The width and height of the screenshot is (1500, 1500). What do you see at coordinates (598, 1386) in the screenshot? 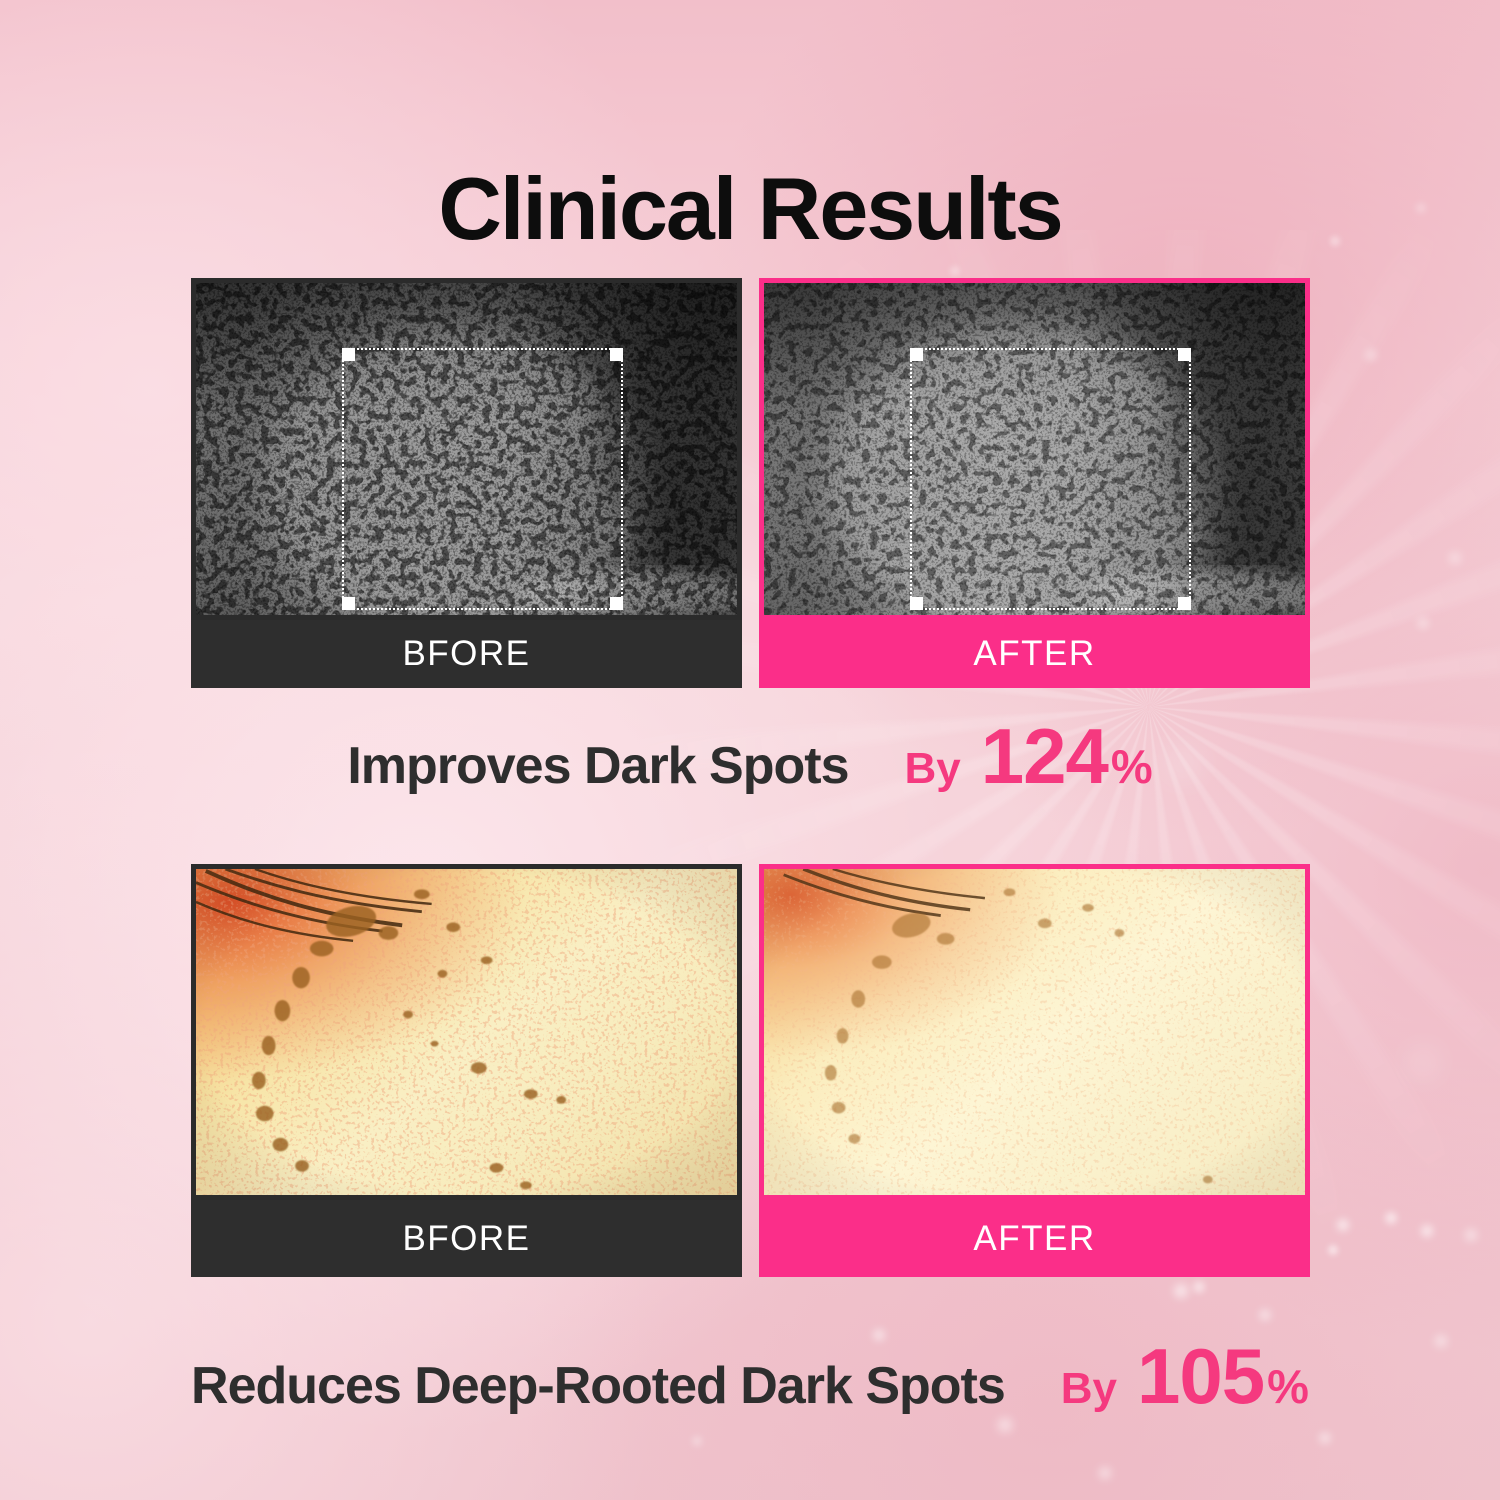
I see `stat-caption: Reduces Deep-Rooted Dark Spots` at bounding box center [598, 1386].